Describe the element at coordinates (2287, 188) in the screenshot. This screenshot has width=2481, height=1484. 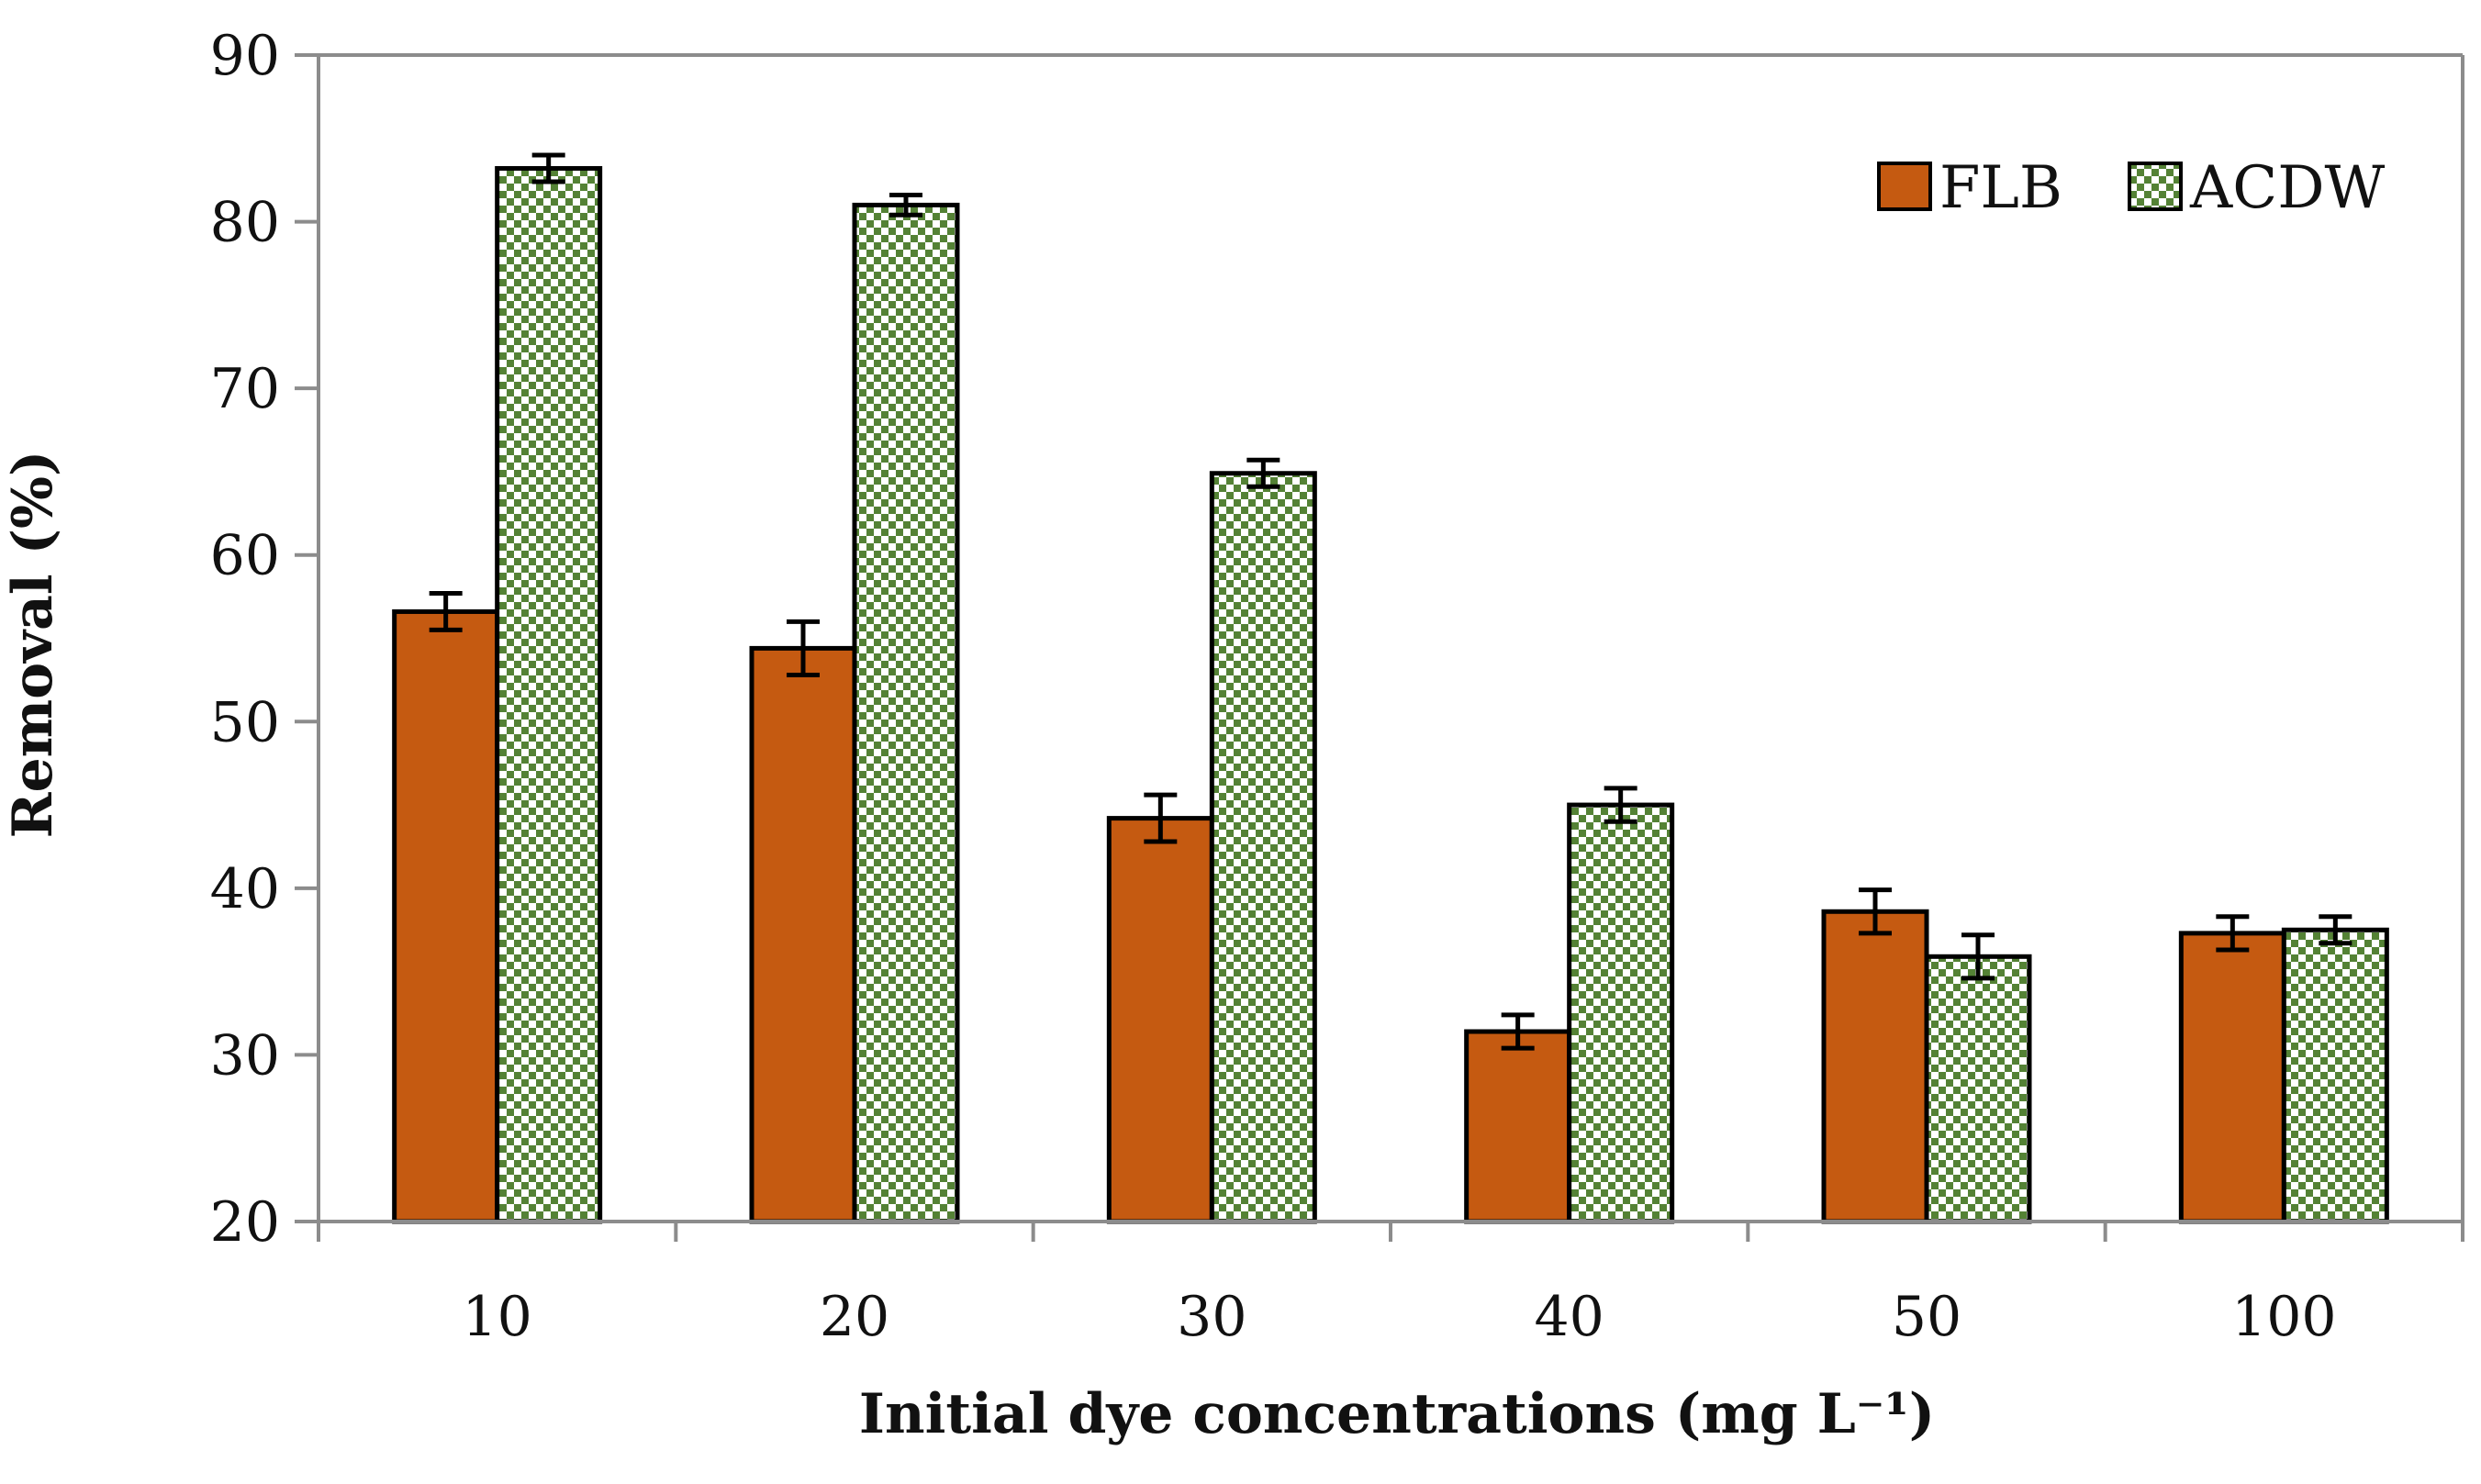
I see `legend-label-acdw: ACDW` at that location.